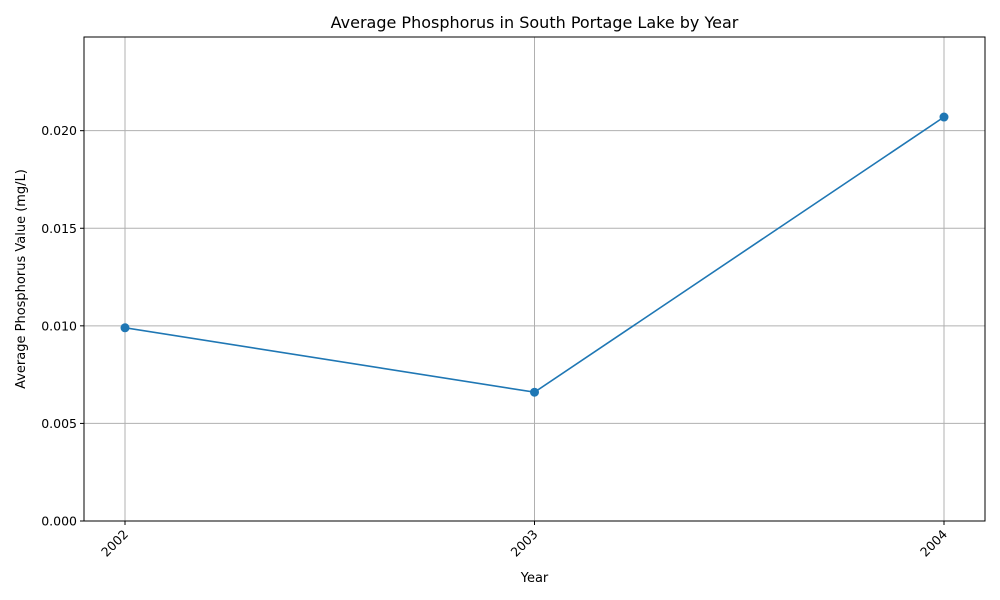 This screenshot has height=600, width=1000. I want to click on y-tick-label: 0.020, so click(59, 130).